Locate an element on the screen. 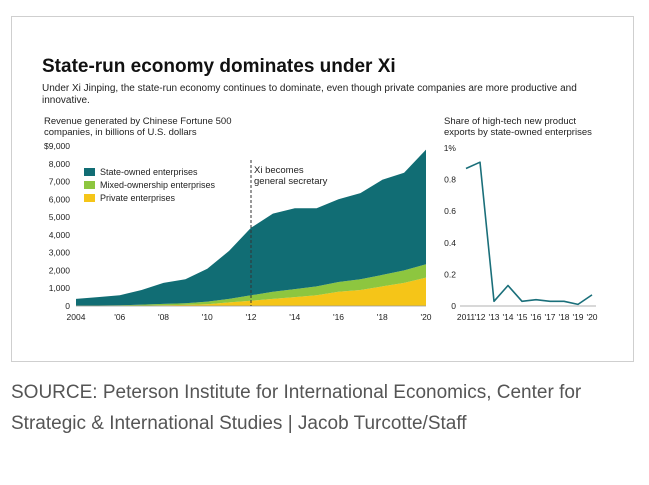 The width and height of the screenshot is (649, 485). area-x-tick-label: '06 is located at coordinates (119, 317).